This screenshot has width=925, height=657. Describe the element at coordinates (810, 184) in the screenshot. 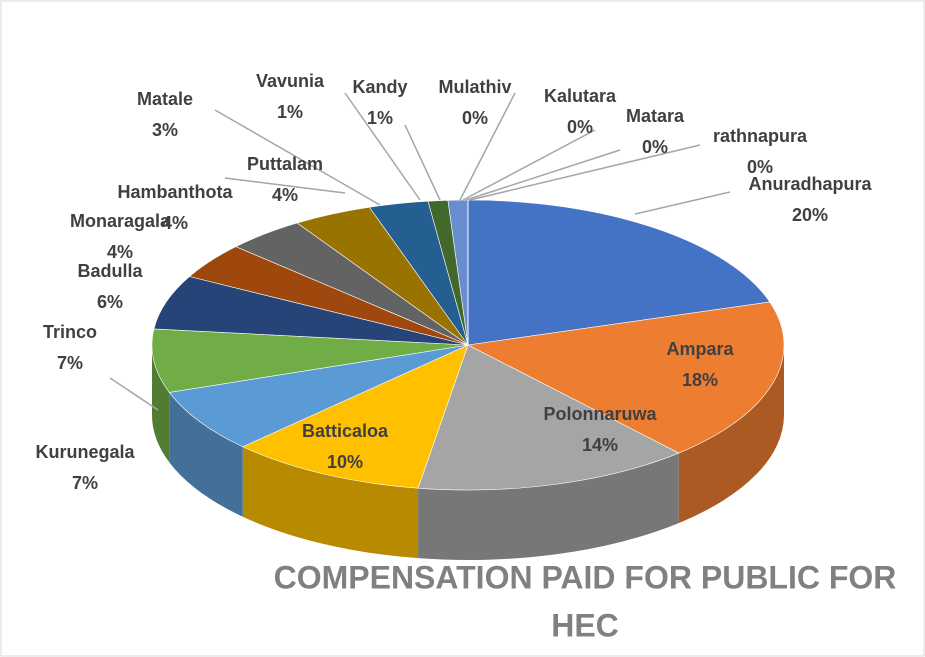

I see `data-label-name: Anuradhapura` at that location.